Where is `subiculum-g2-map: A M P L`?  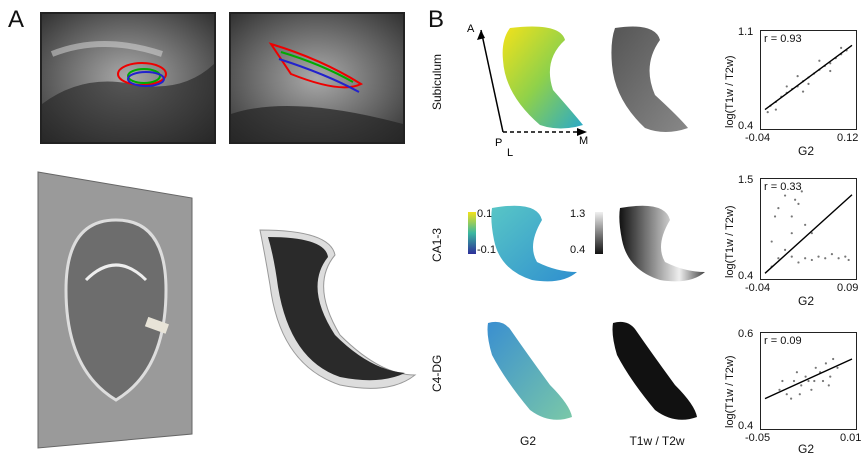
subiculum-g2-map: A M P L is located at coordinates (527, 91).